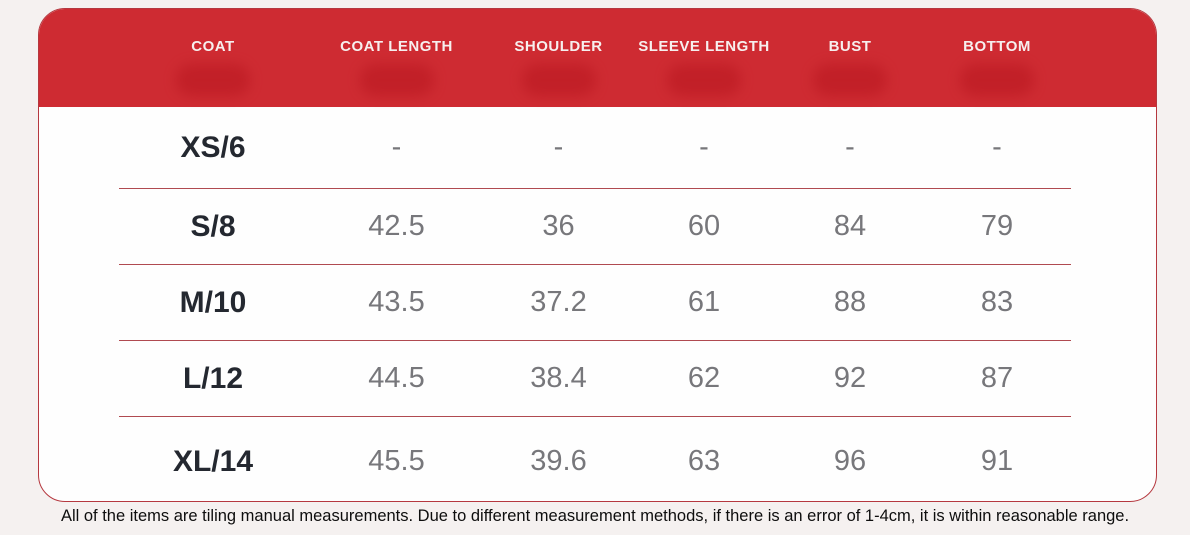 This screenshot has width=1190, height=535. What do you see at coordinates (213, 46) in the screenshot?
I see `column-header-label: COAT` at bounding box center [213, 46].